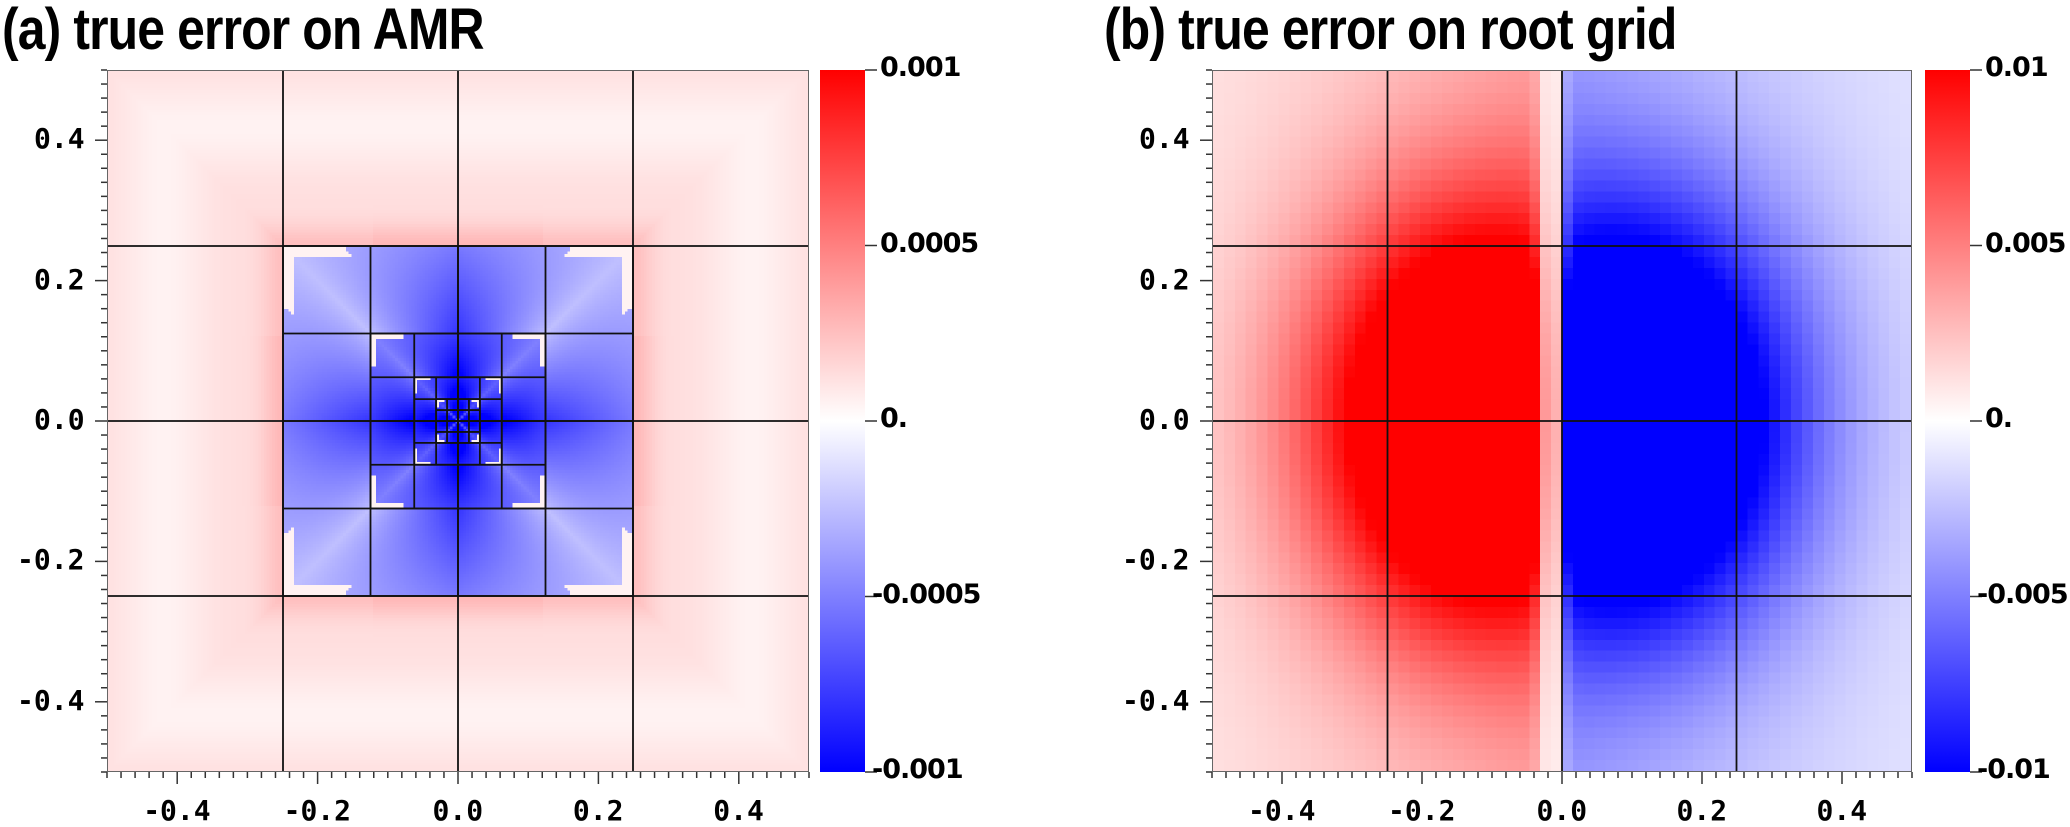 This screenshot has width=2070, height=827. I want to click on panel-b-y-tick-label: 0.0, so click(1164, 419).